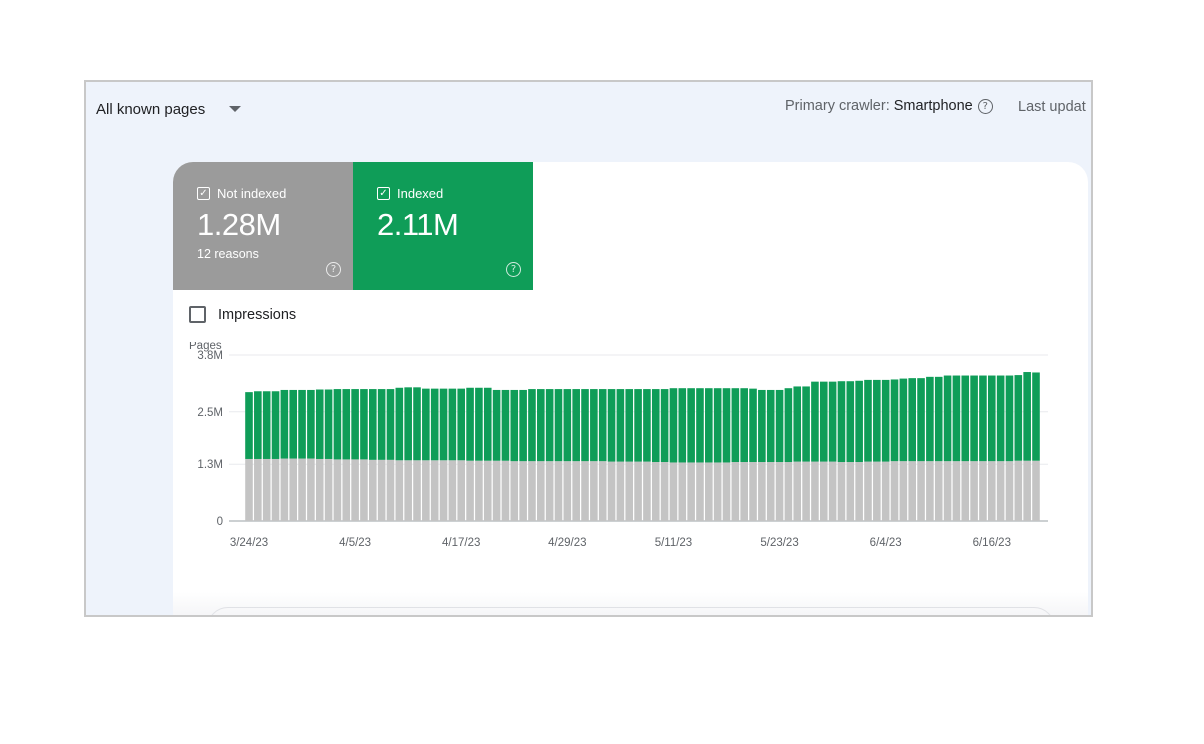  What do you see at coordinates (985, 106) in the screenshot?
I see `crawler-help-icon: ?` at bounding box center [985, 106].